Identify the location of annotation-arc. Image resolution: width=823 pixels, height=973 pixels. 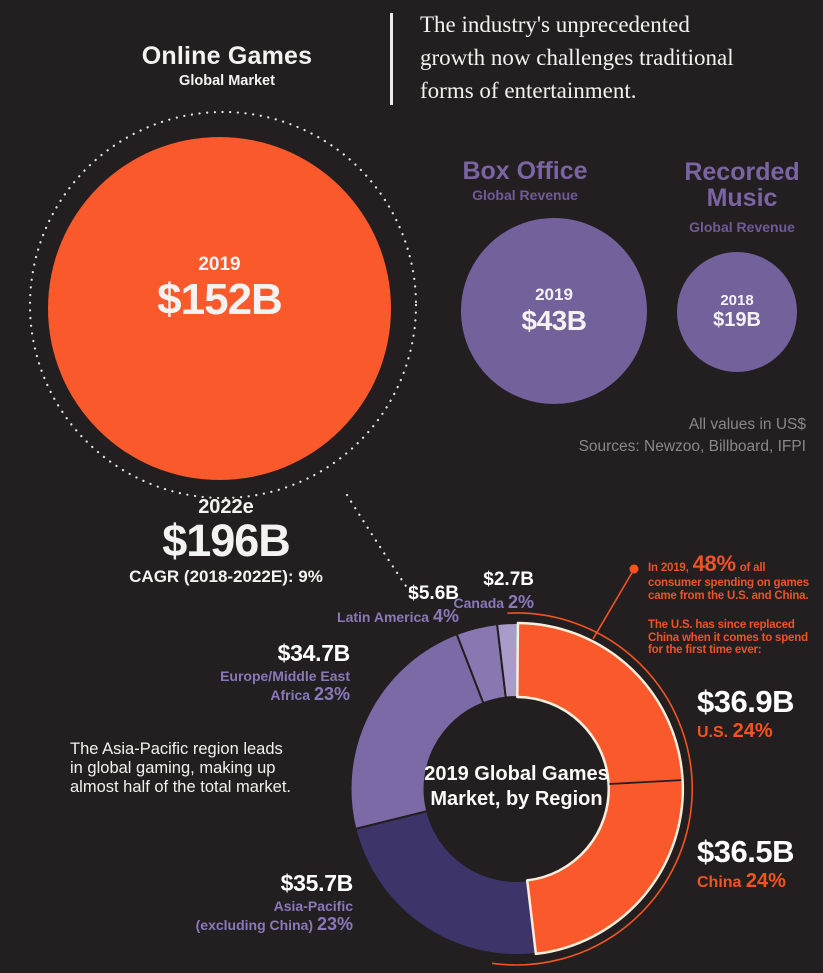
(592, 789).